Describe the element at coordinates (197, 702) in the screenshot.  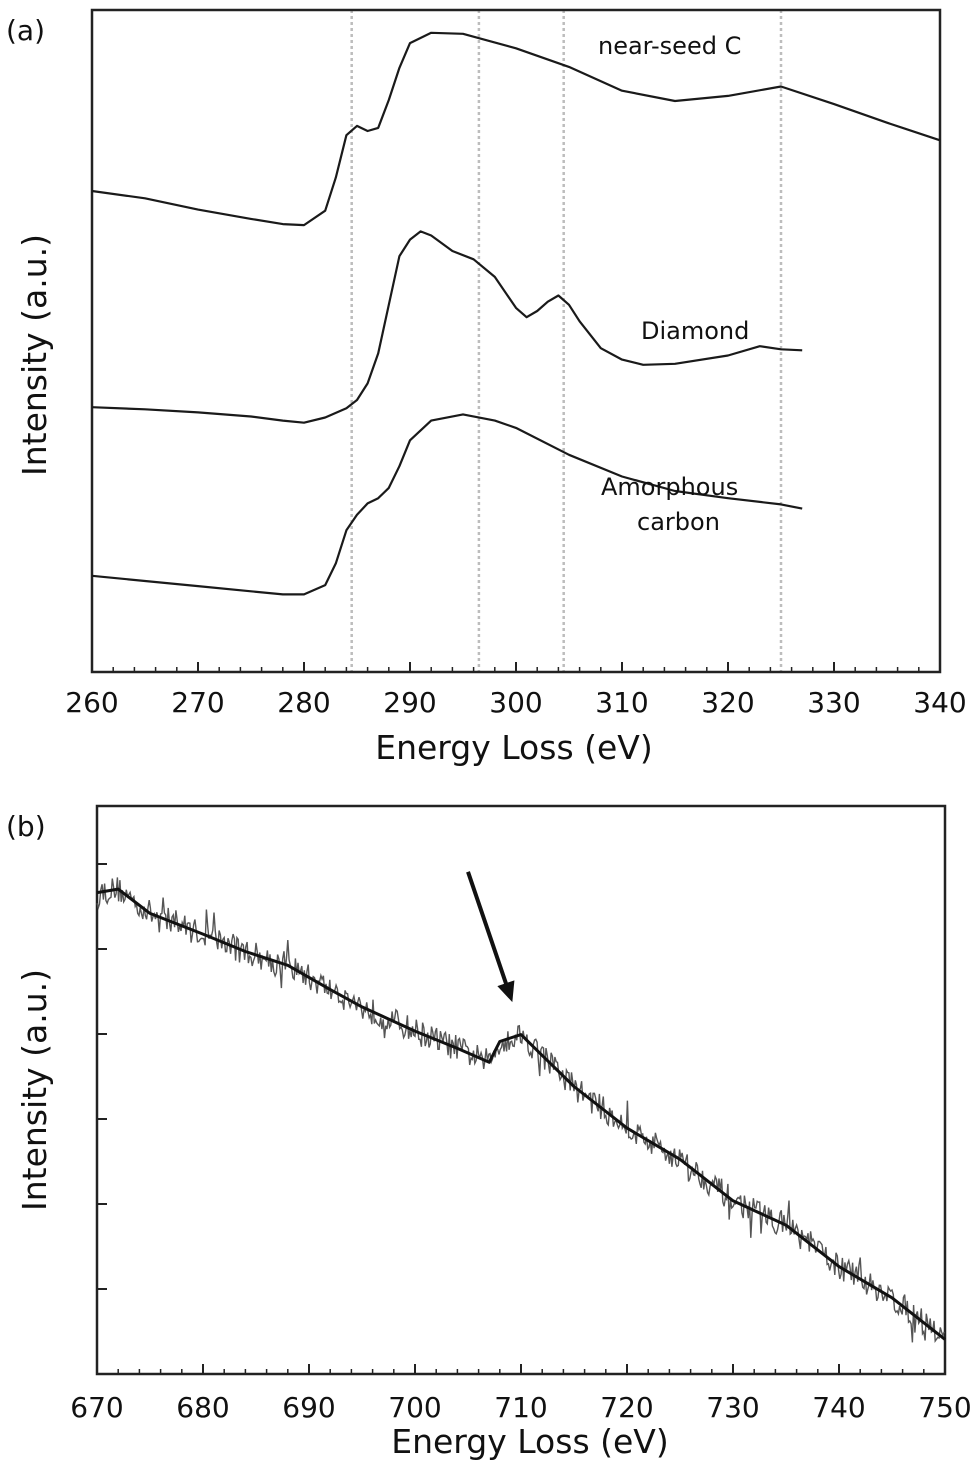
I see `a-xtick-label: 270` at that location.